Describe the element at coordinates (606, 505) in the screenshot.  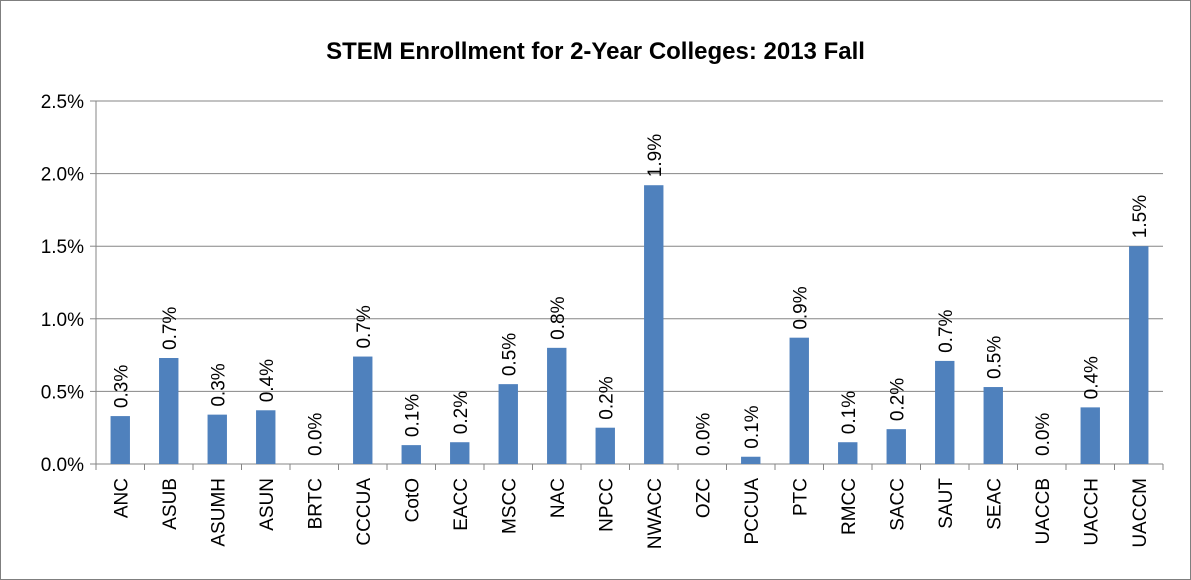
I see `x-tick-label: NPCC` at that location.